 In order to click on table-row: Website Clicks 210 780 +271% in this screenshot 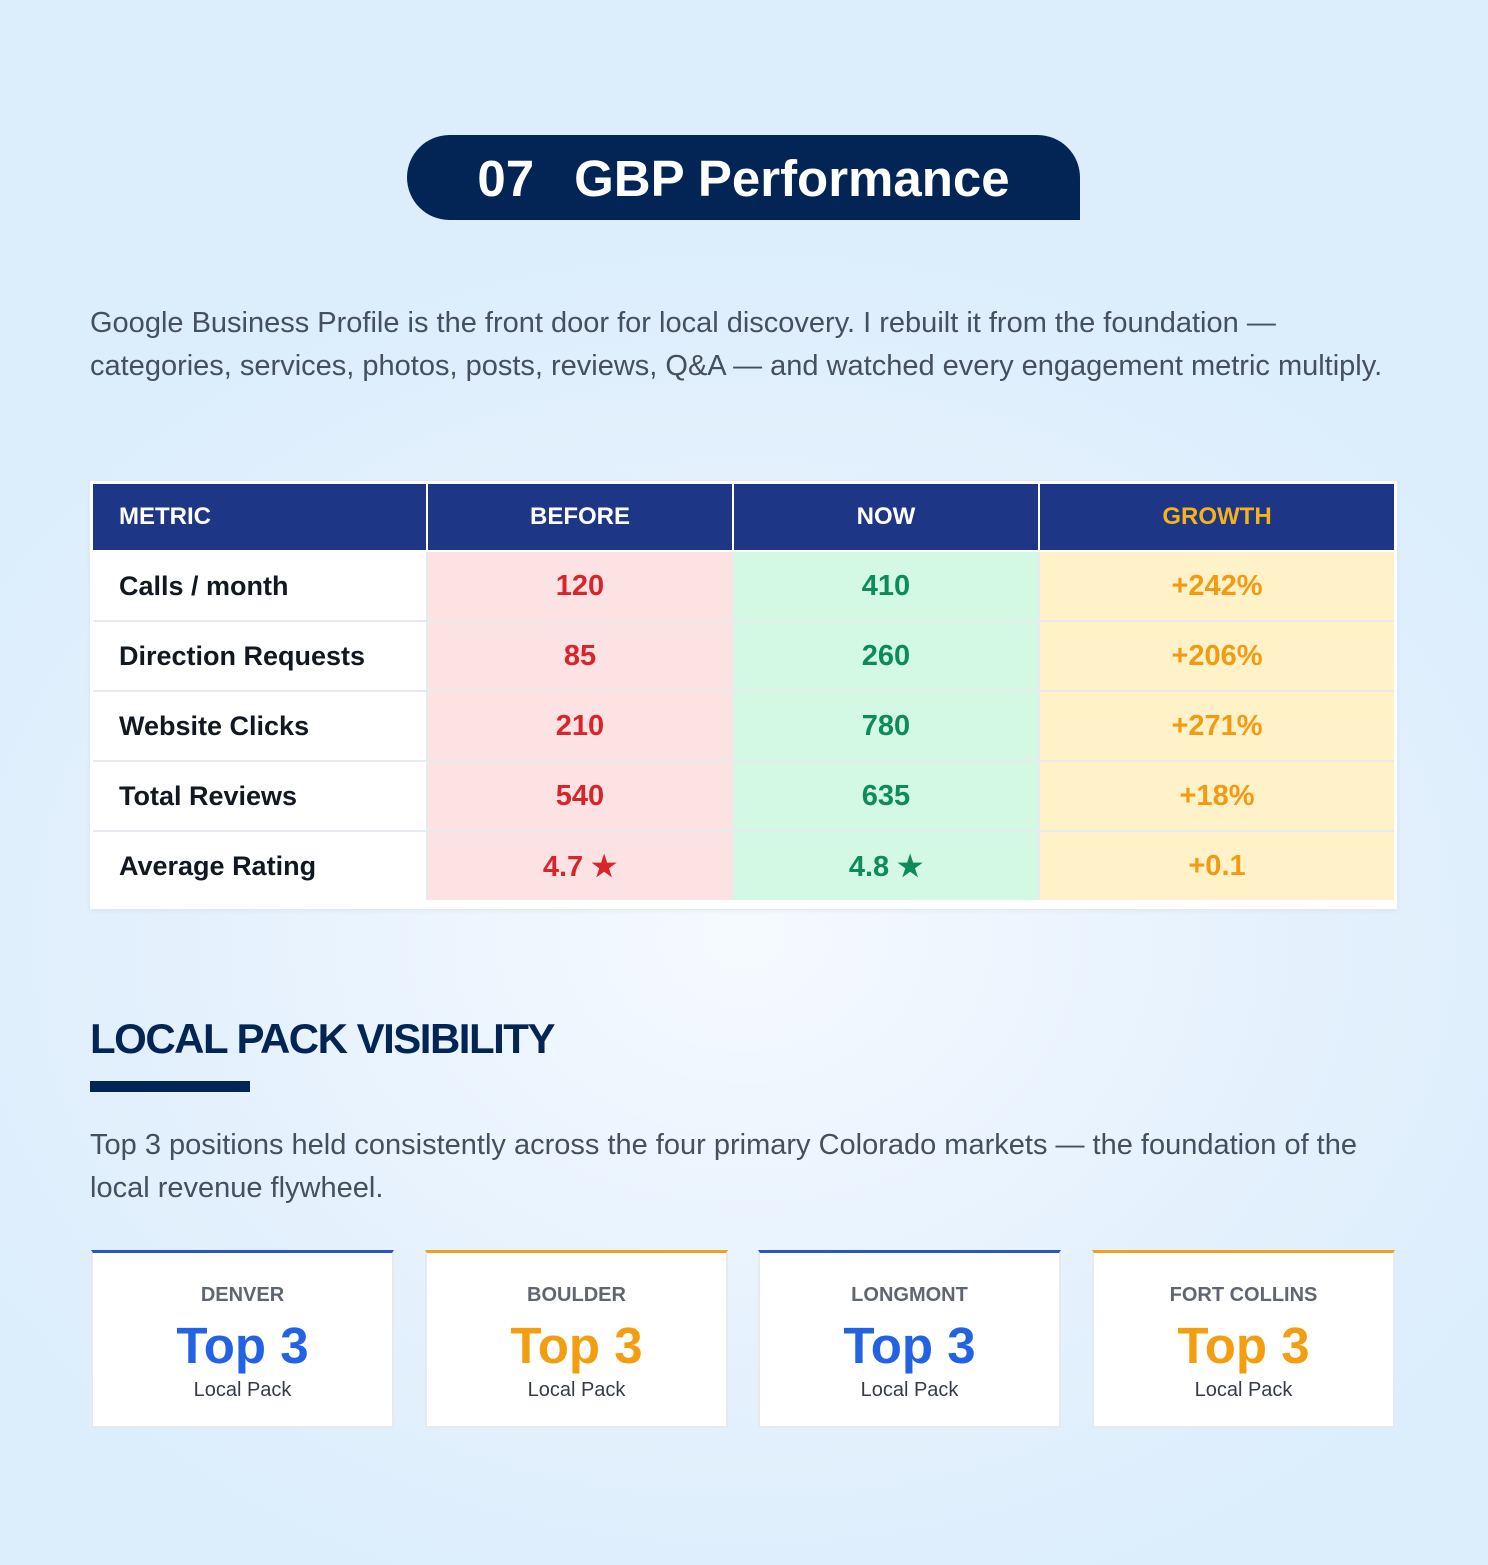, I will do `click(743, 726)`.